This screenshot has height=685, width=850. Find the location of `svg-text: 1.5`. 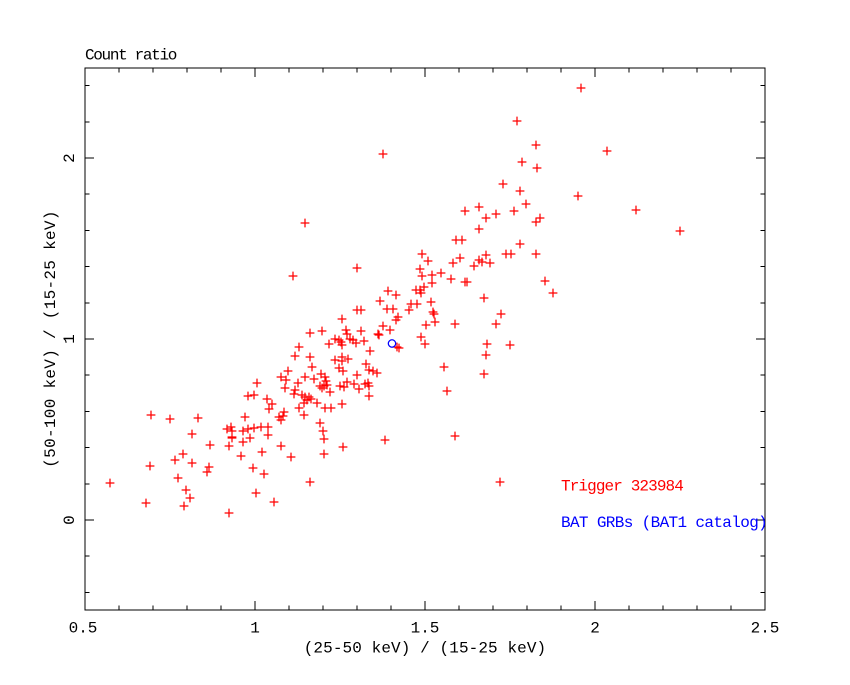

svg-text: 1.5 is located at coordinates (425, 629).